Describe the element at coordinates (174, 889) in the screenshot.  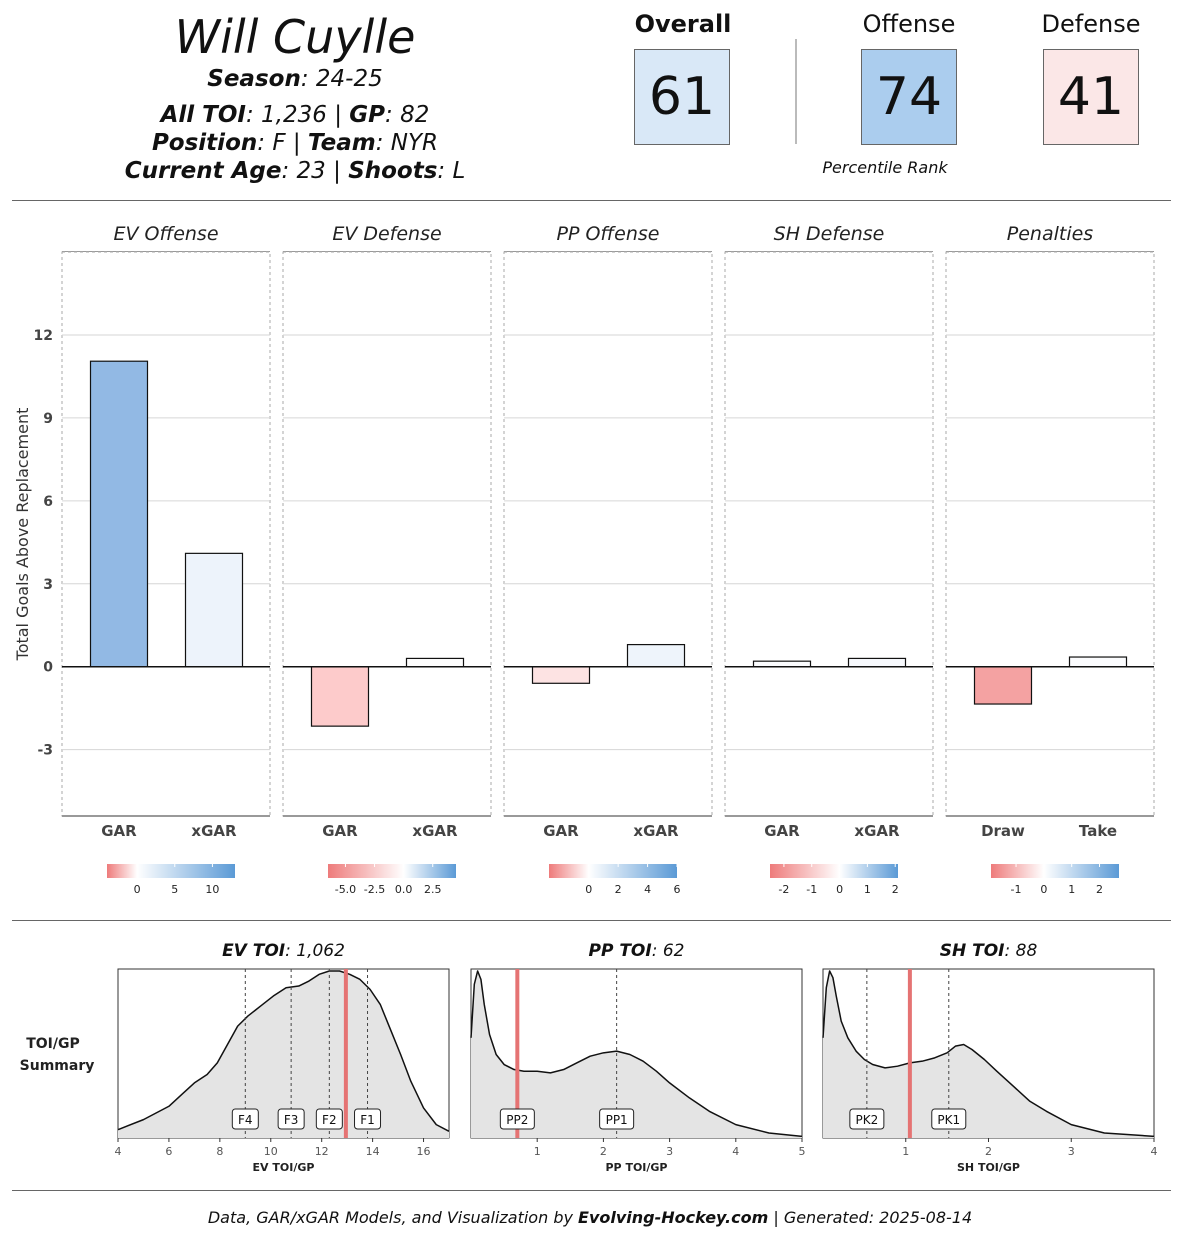
I see `legend-tick-label: 5` at that location.